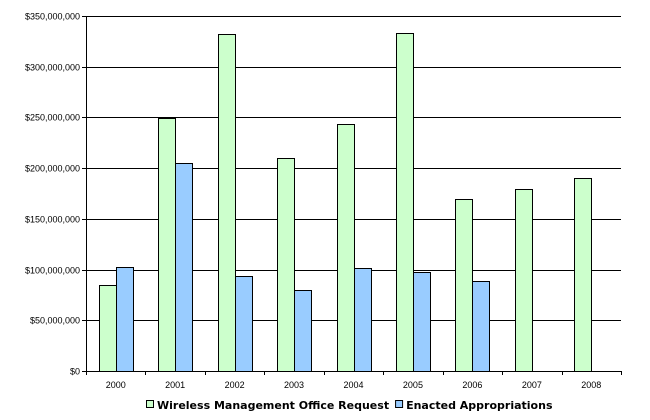 The width and height of the screenshot is (650, 420). Describe the element at coordinates (175, 385) in the screenshot. I see `x-tick-label: 2001` at that location.